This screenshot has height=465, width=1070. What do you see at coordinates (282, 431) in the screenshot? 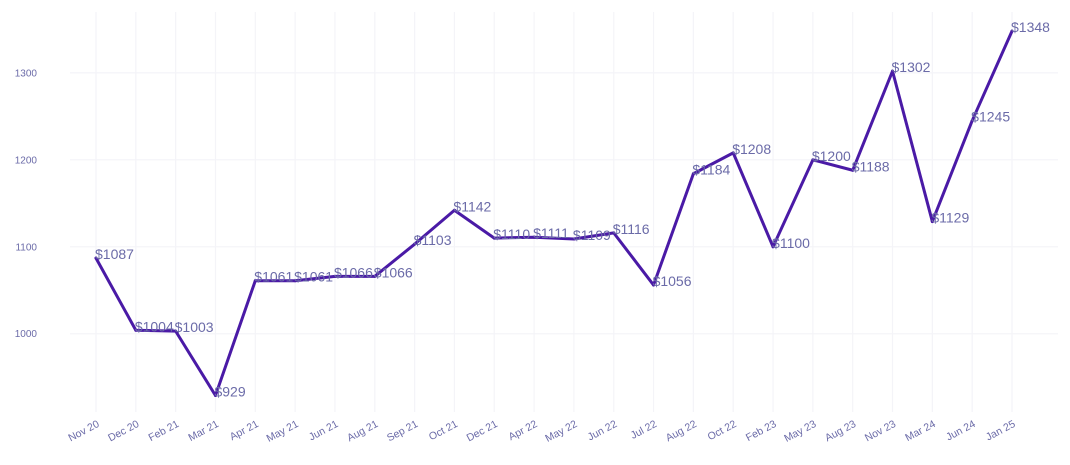
I see `x-tick-label: May 21` at bounding box center [282, 431].